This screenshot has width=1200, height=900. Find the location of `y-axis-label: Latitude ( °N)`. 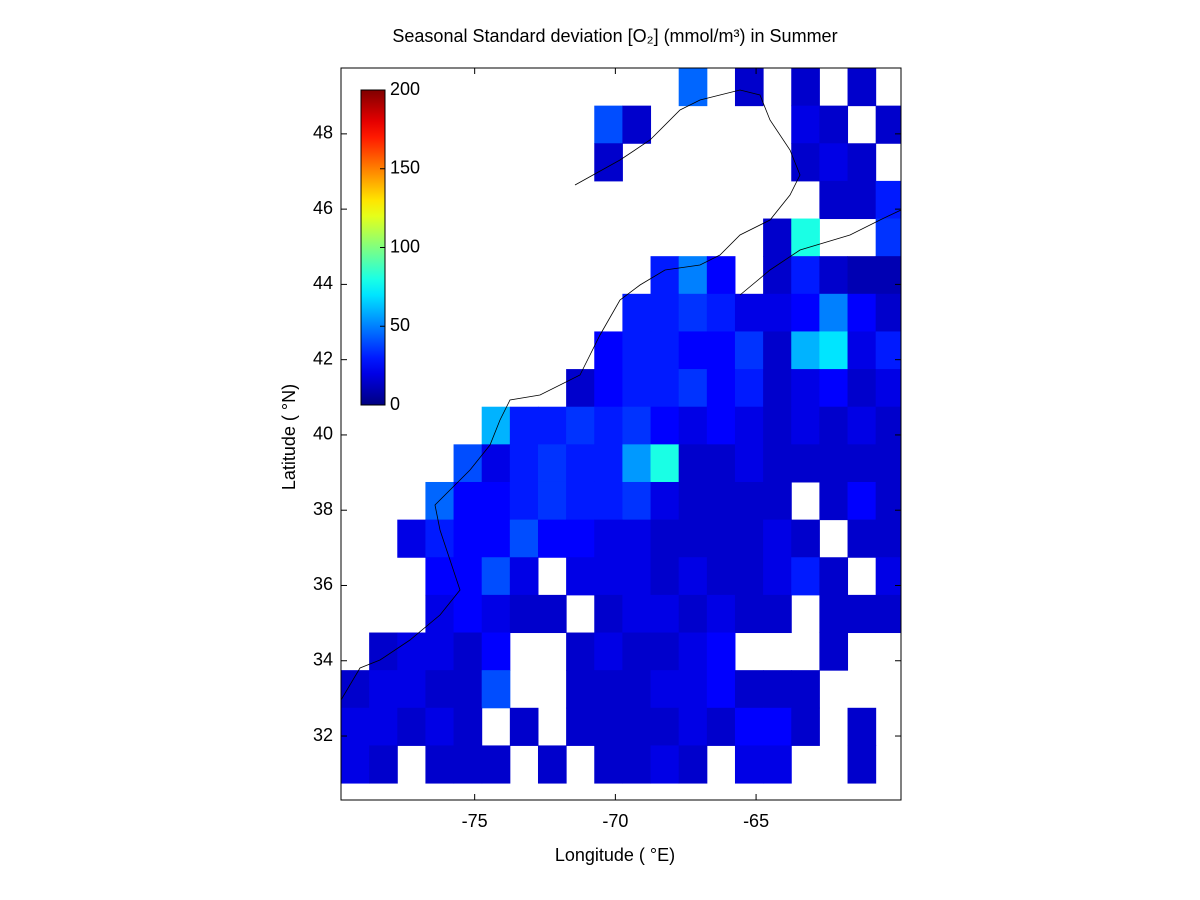

y-axis-label: Latitude ( °N) is located at coordinates (289, 437).